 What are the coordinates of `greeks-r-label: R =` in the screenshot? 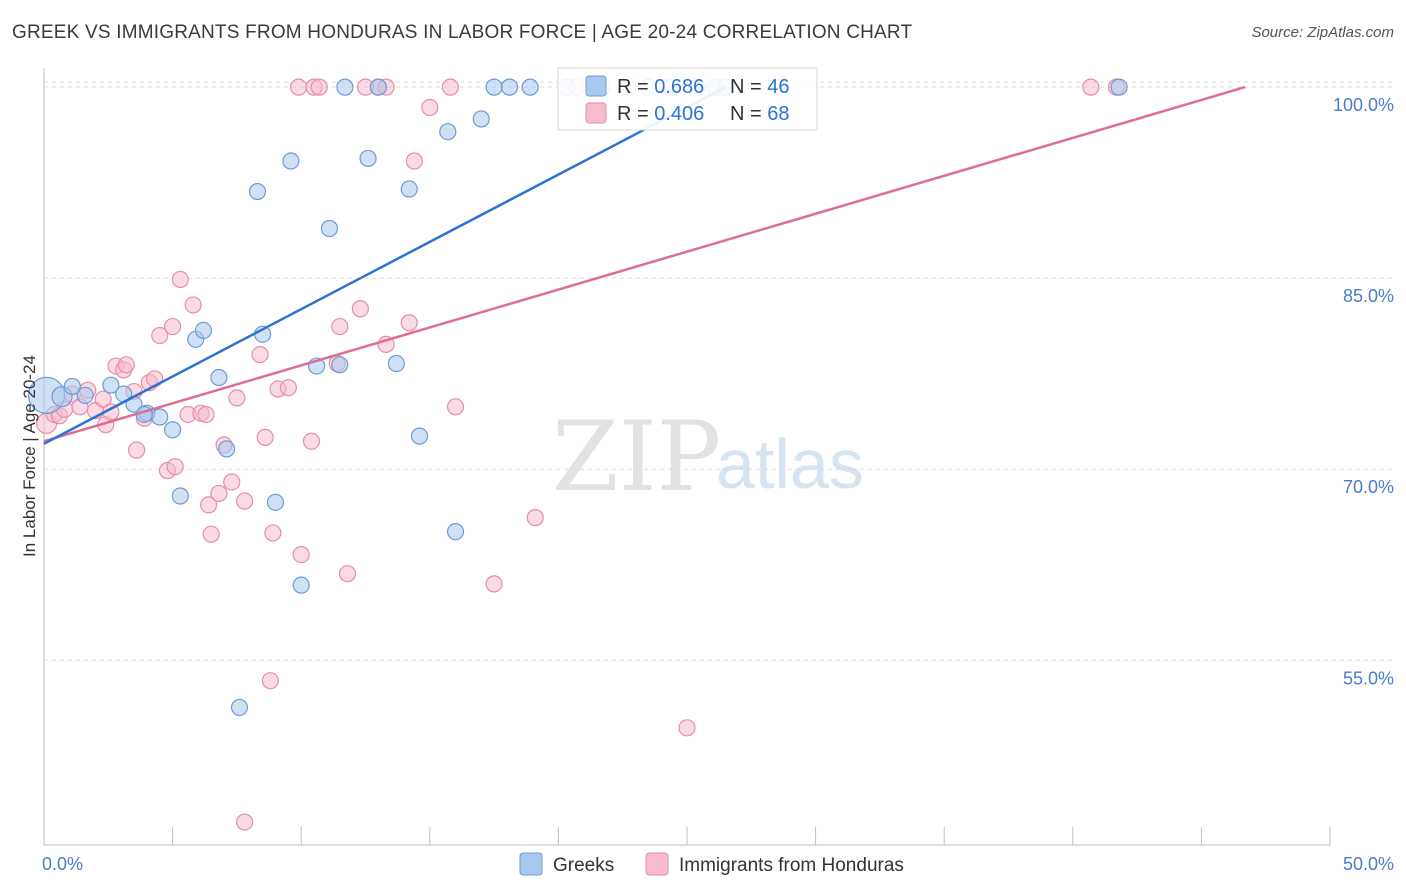 It's located at (635, 87).